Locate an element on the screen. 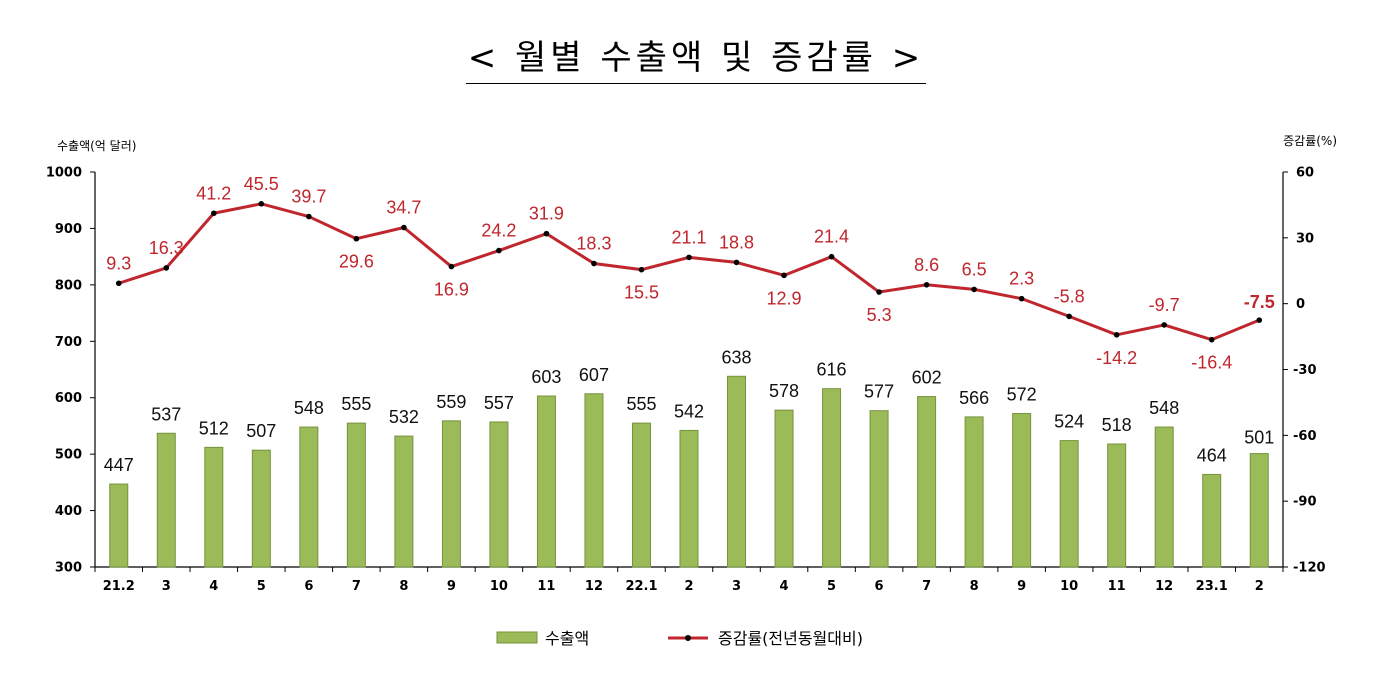 The image size is (1392, 693). rate-value-label: -5.8 is located at coordinates (1069, 296).